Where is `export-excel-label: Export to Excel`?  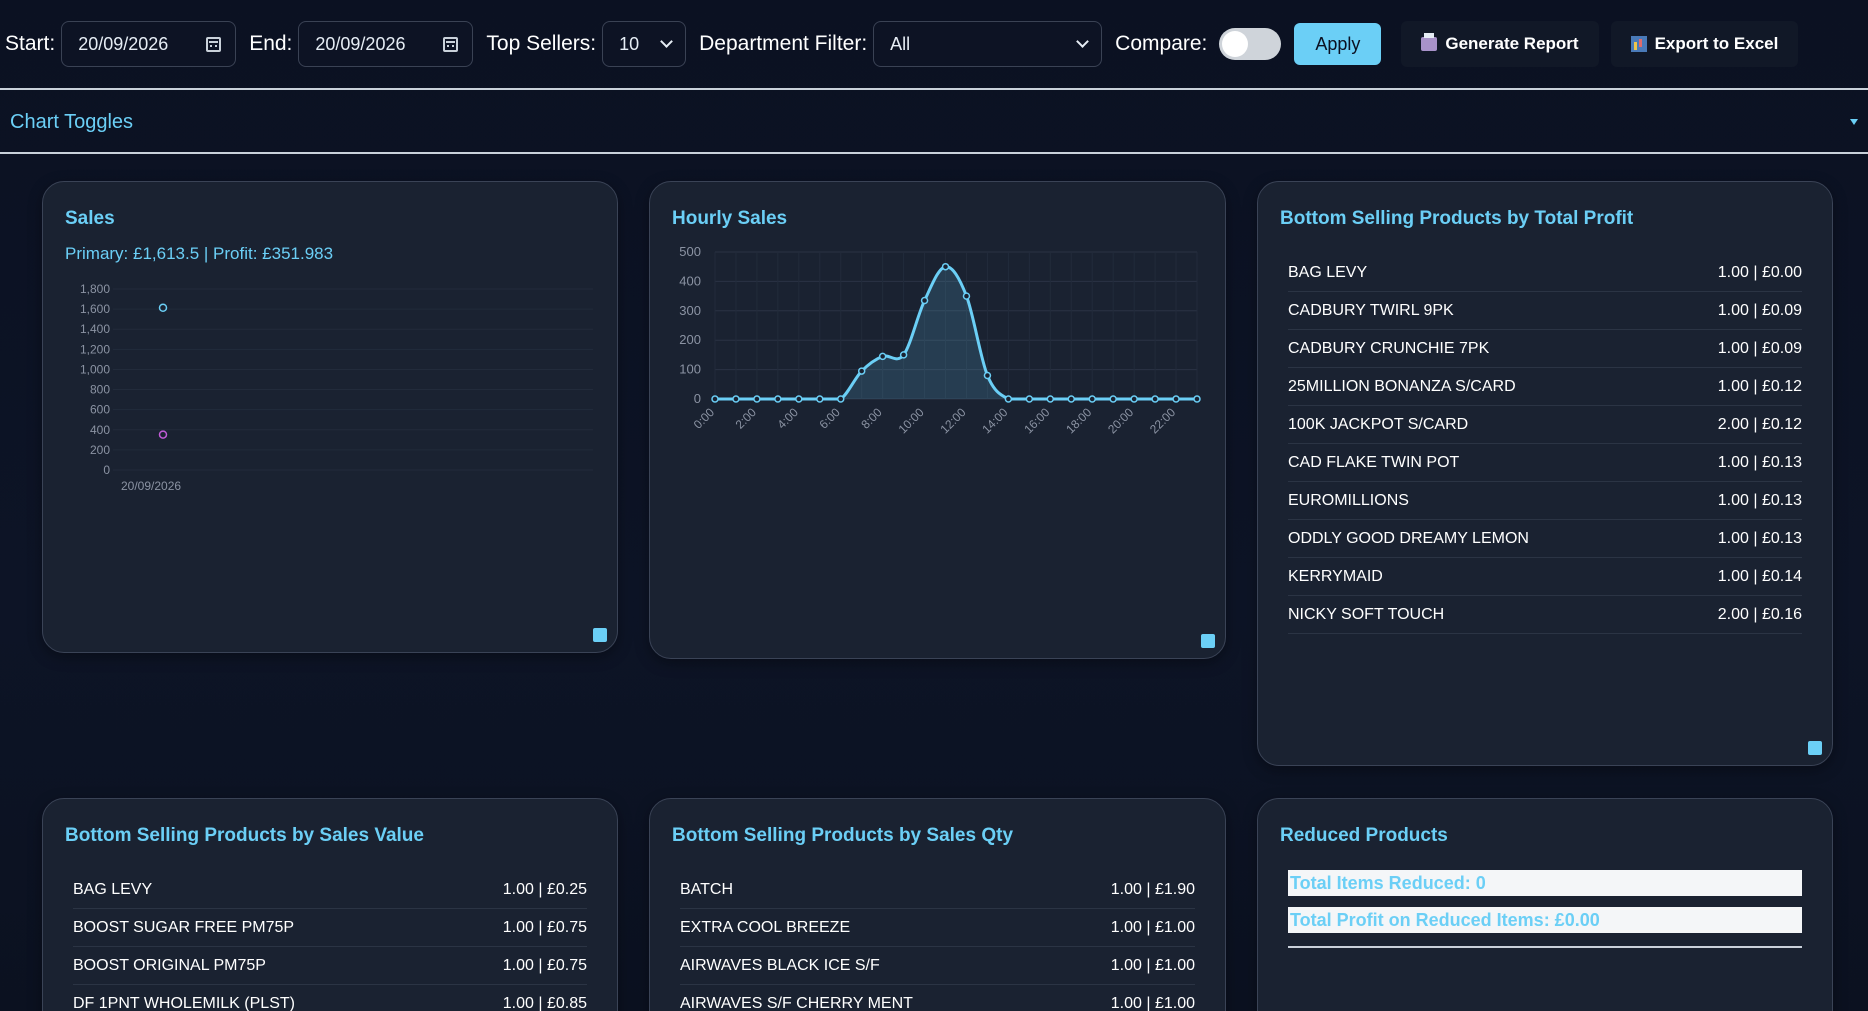
export-excel-label: Export to Excel is located at coordinates (1716, 43).